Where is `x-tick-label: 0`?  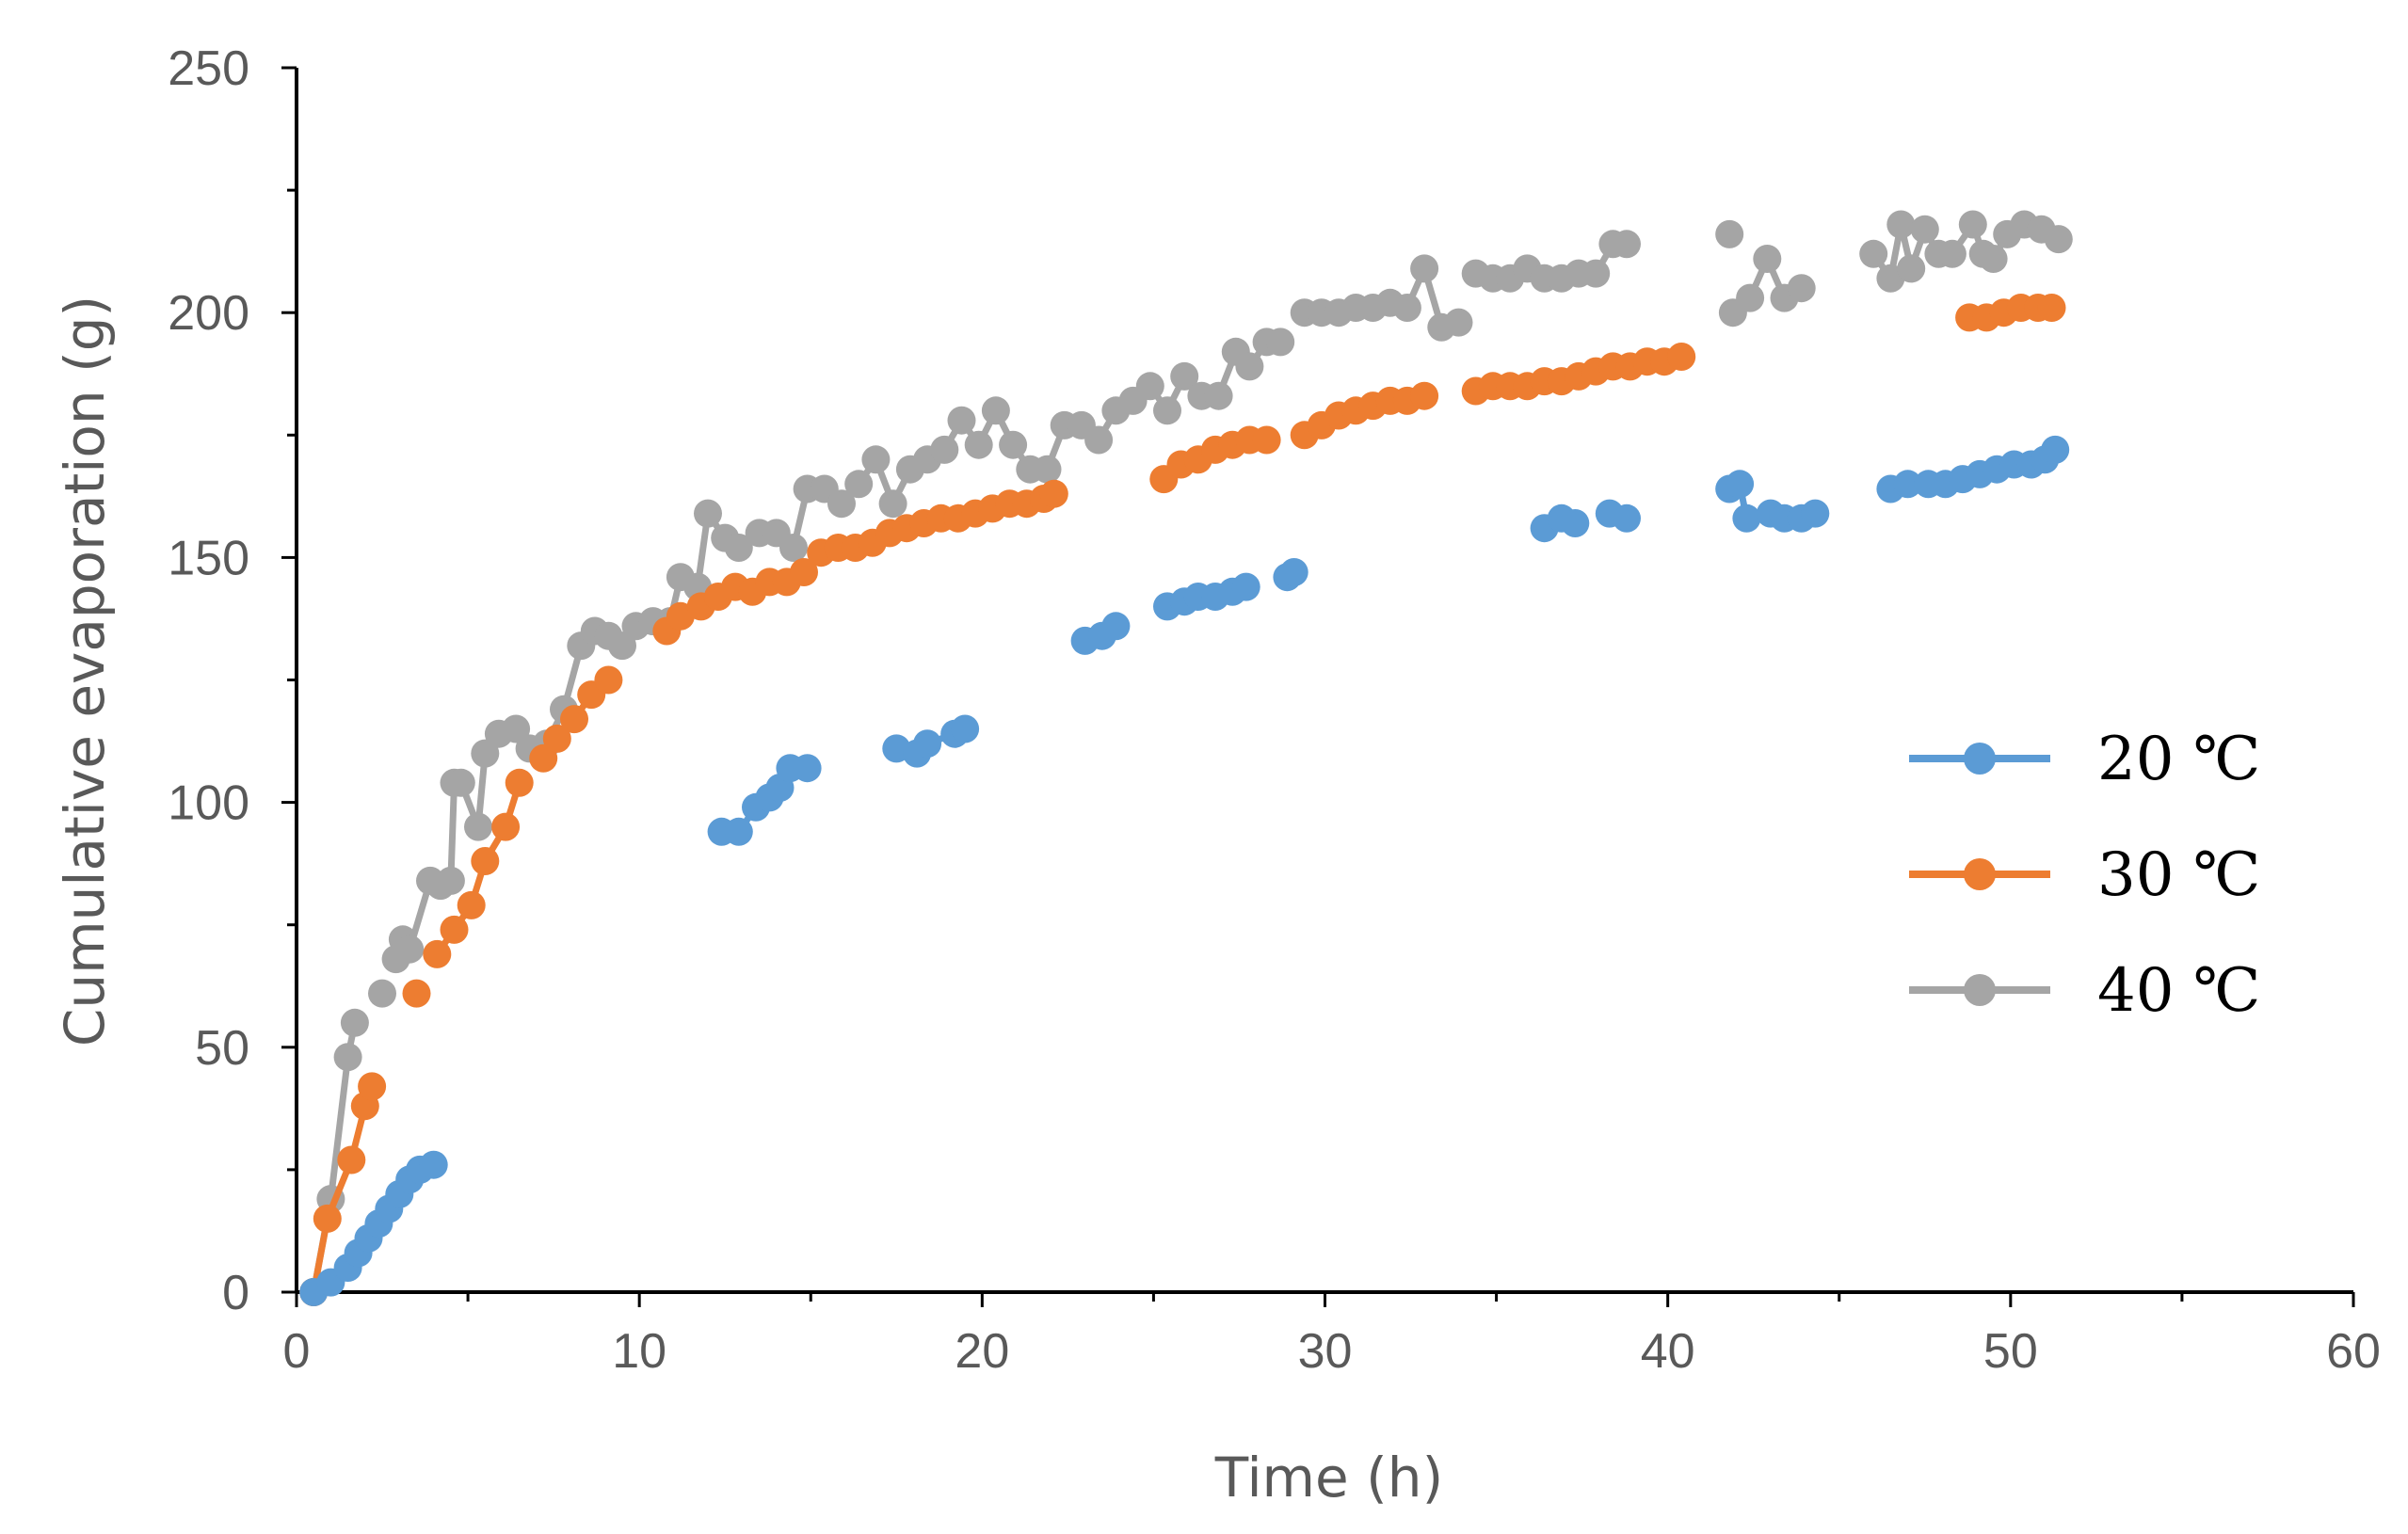 x-tick-label: 0 is located at coordinates (297, 1351).